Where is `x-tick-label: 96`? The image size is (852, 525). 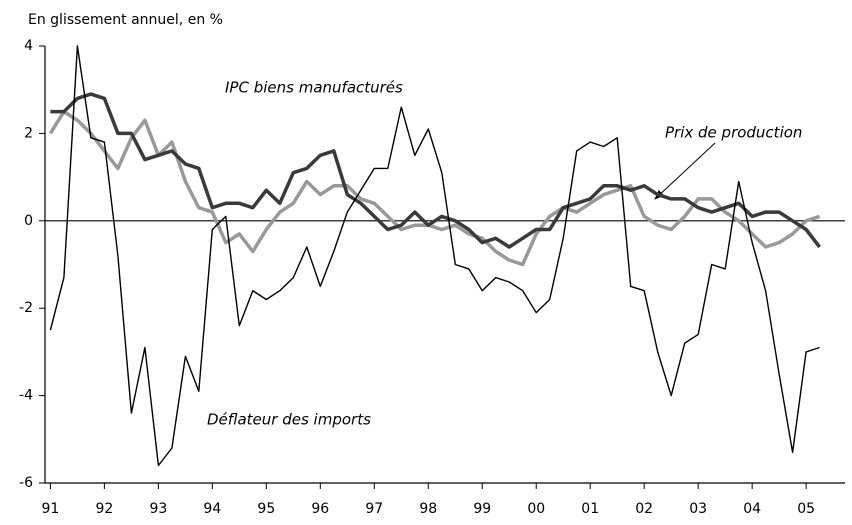 x-tick-label: 96 is located at coordinates (320, 509).